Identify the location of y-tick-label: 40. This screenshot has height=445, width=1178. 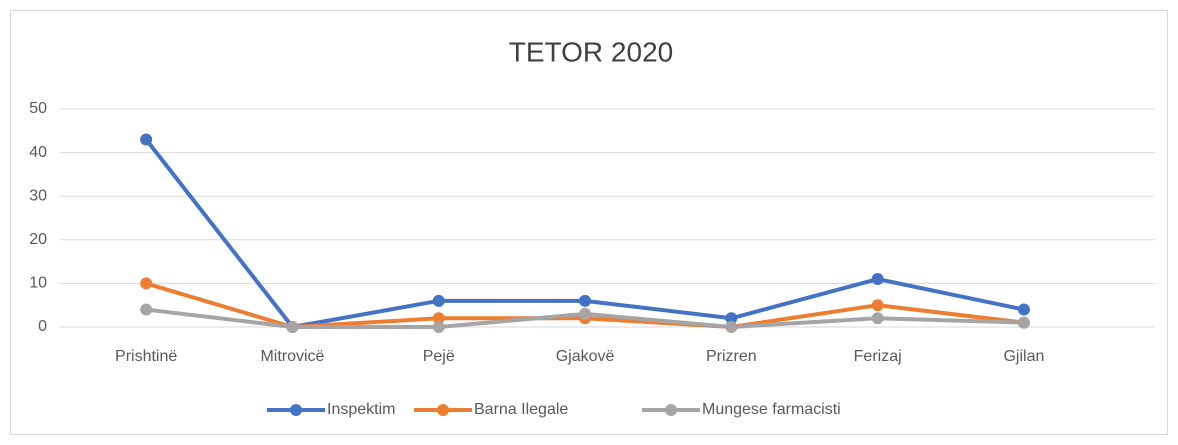
(38, 152).